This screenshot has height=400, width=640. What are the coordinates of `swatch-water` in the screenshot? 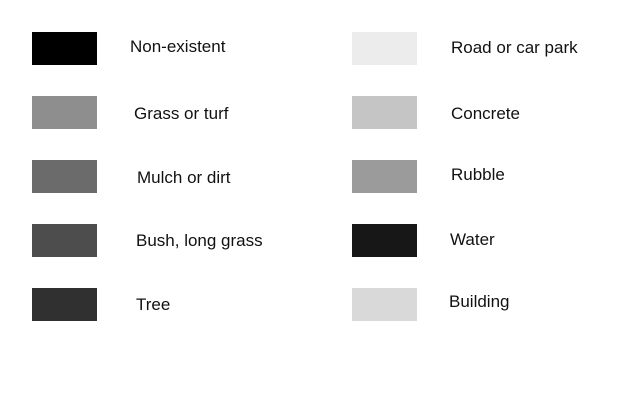 It's located at (384, 240).